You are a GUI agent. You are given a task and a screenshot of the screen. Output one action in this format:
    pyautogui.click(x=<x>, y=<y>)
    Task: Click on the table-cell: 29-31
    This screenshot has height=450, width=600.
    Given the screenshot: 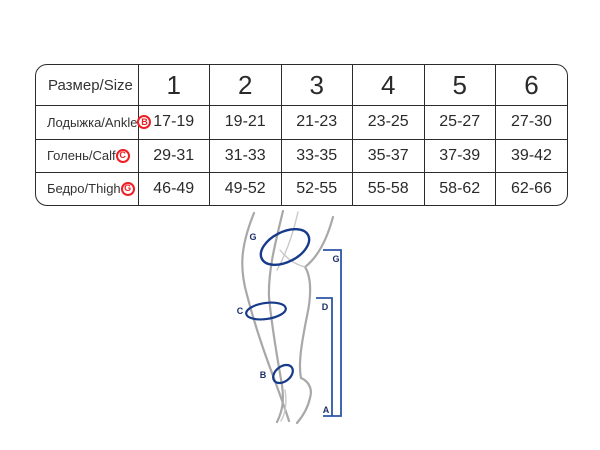 What is the action you would take?
    pyautogui.click(x=173, y=155)
    